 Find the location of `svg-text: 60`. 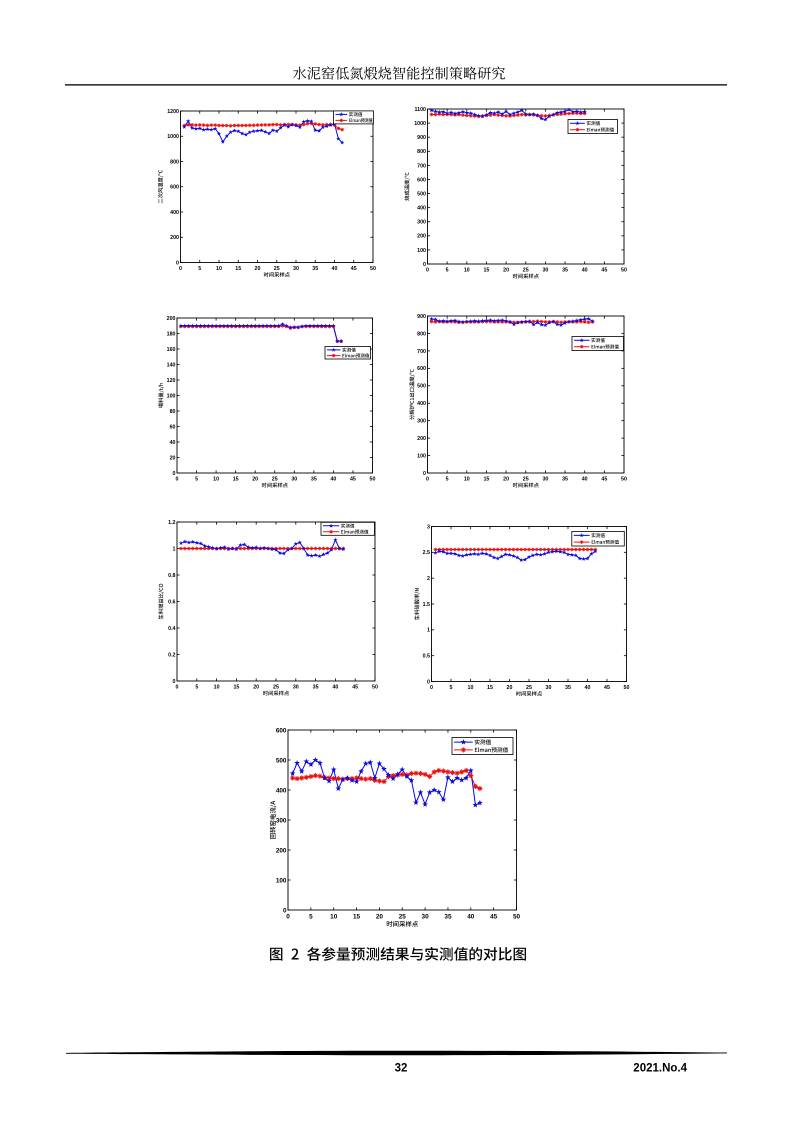

svg-text: 60 is located at coordinates (173, 427).